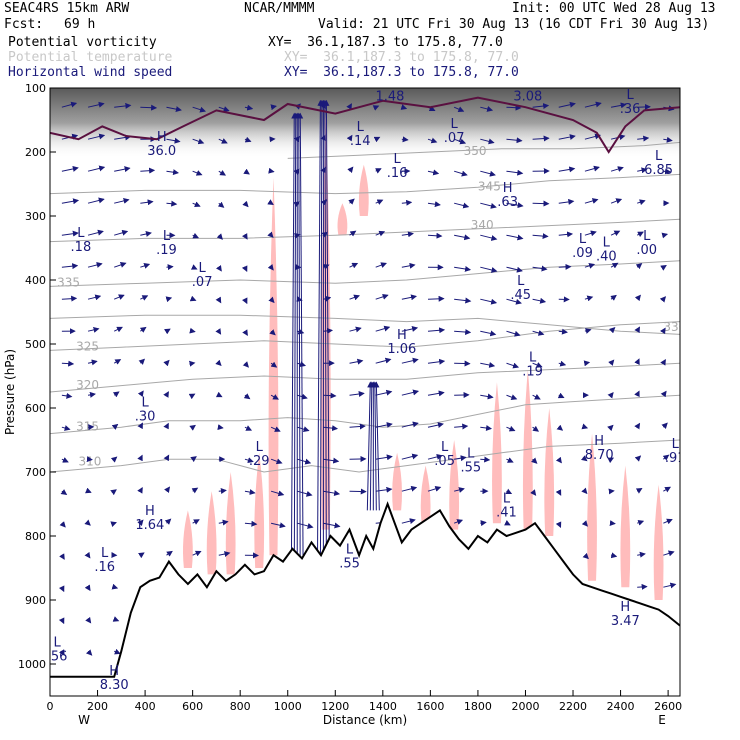  What do you see at coordinates (397, 159) in the screenshot?
I see `extremum-L-8: L` at bounding box center [397, 159].